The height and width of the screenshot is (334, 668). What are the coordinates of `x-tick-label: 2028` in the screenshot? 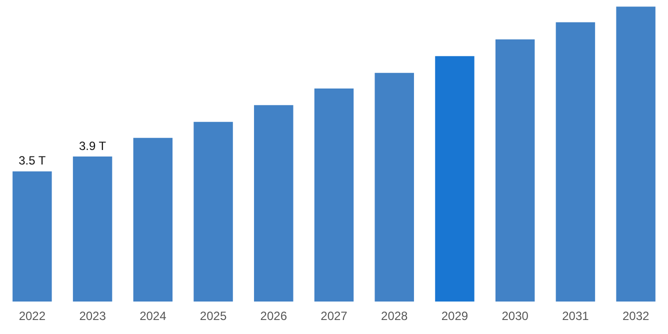 It's located at (394, 316).